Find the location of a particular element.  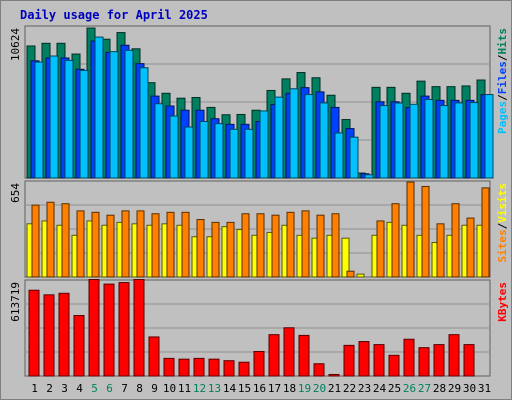

x-tick-11: 11 is located at coordinates (184, 388).